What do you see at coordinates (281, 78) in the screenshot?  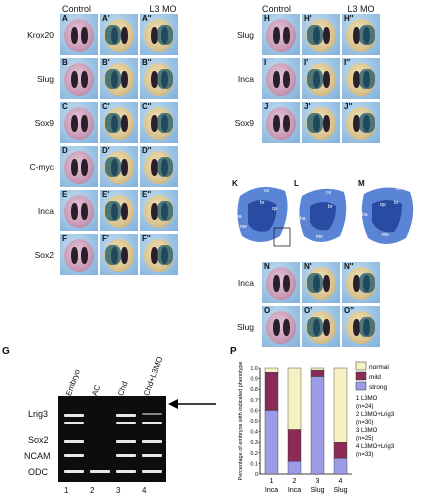 I see `embryo-panel: I` at bounding box center [281, 78].